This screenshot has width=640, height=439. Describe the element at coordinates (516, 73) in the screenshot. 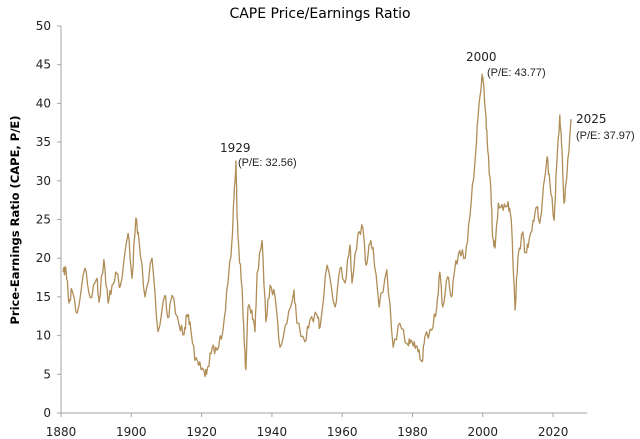

I see `annotation-2000-pe: (P/E: 43.77)` at that location.